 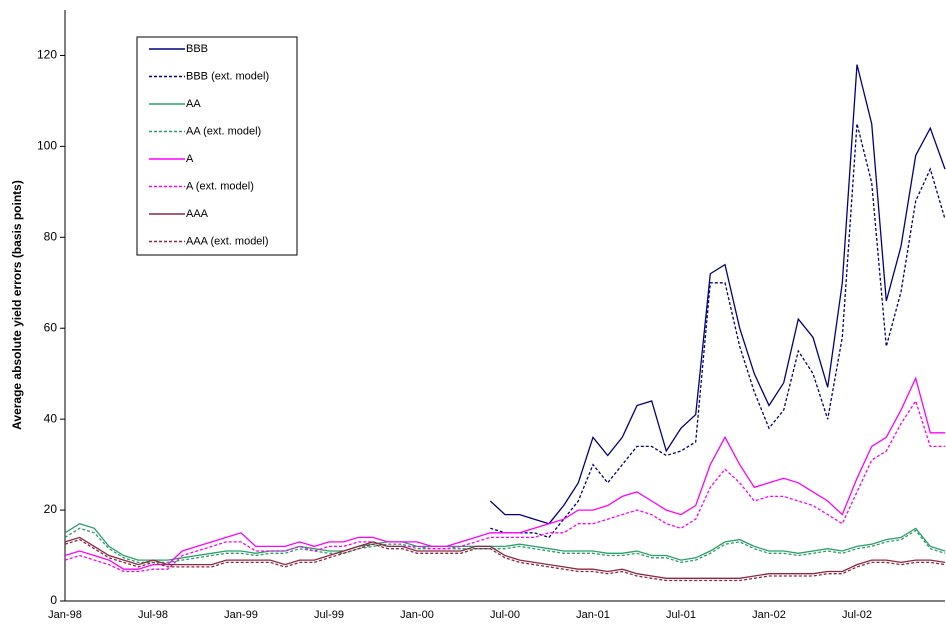 I want to click on legend-box, so click(x=217, y=146).